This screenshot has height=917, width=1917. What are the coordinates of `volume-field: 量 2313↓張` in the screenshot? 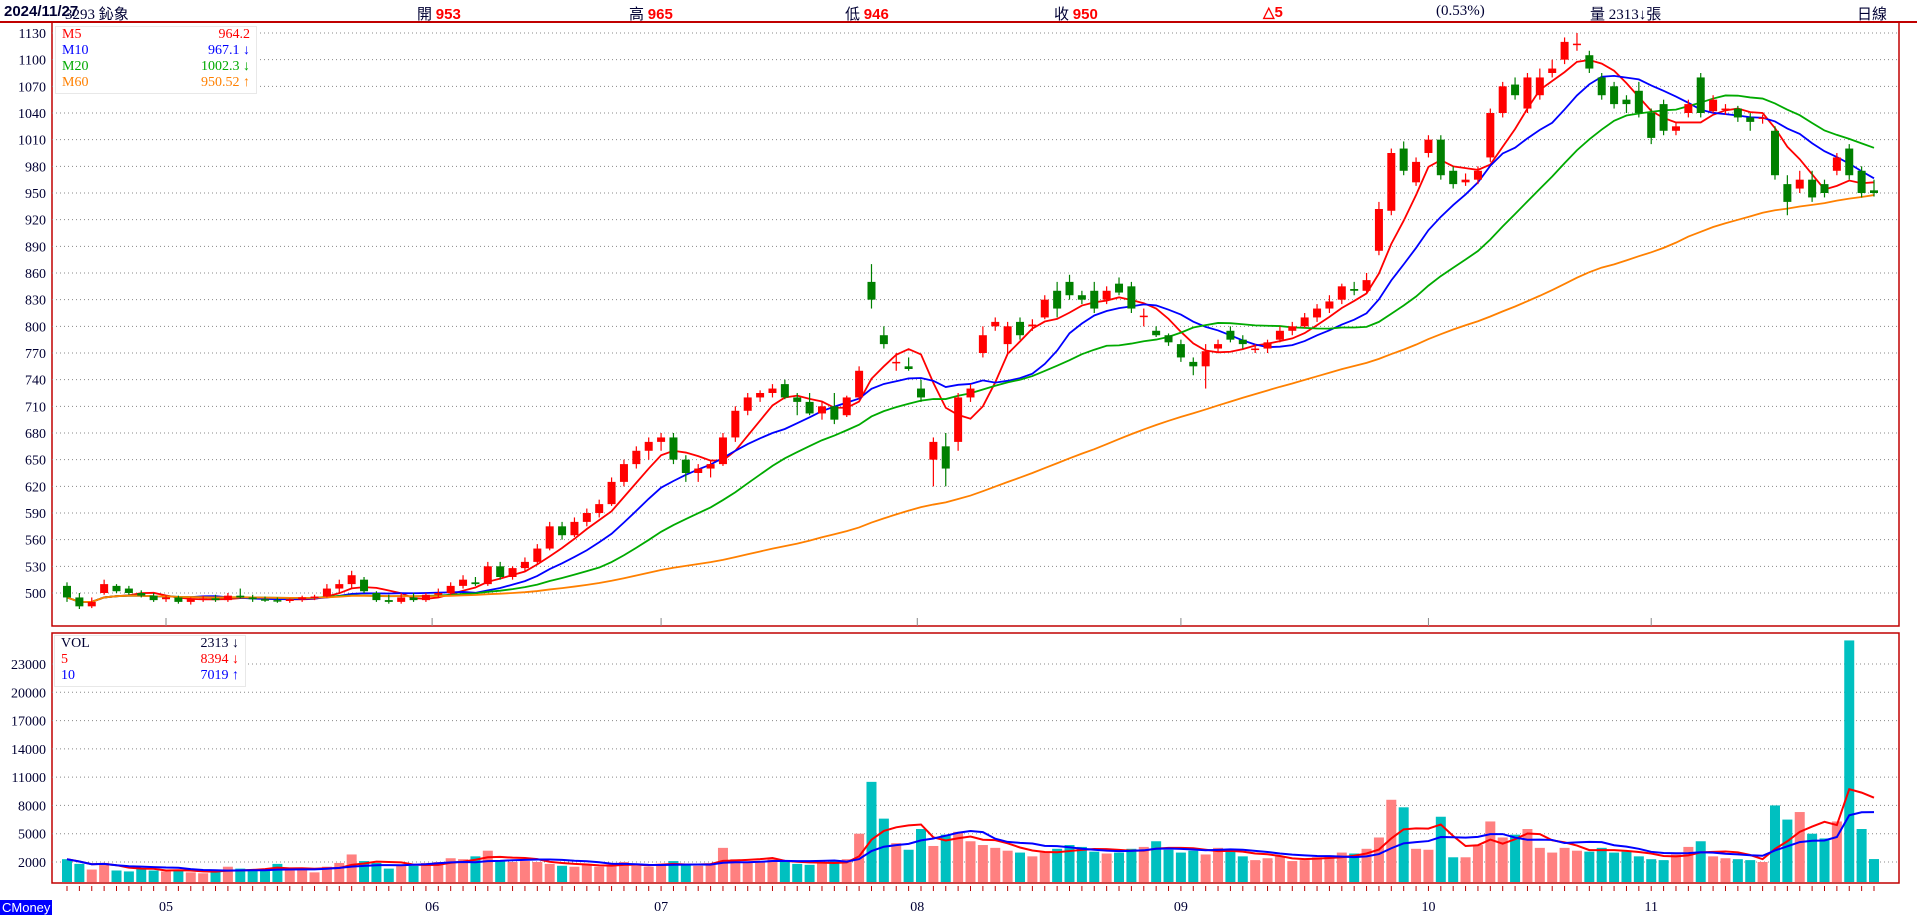 It's located at (1625, 13).